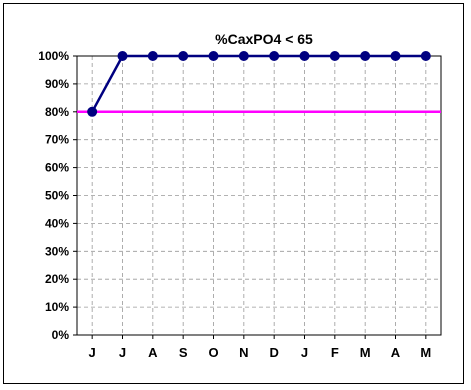 The width and height of the screenshot is (471, 390). I want to click on y-tick-label: 90%, so click(57, 84).